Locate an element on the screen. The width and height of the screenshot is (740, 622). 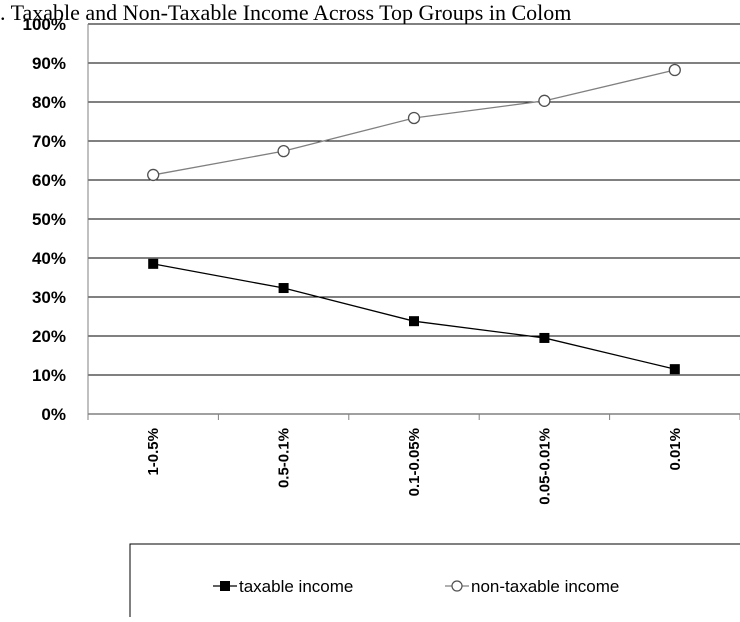
y-tick-label: 10% is located at coordinates (49, 375).